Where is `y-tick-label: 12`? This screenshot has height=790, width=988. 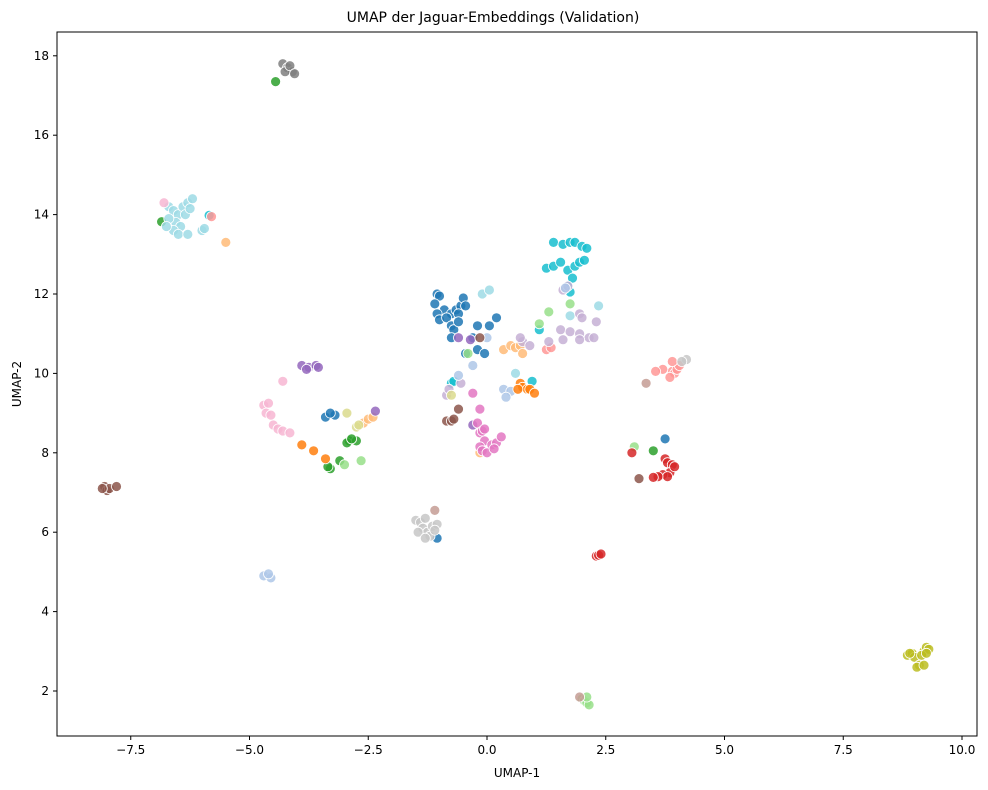 y-tick-label: 12 is located at coordinates (41, 294).